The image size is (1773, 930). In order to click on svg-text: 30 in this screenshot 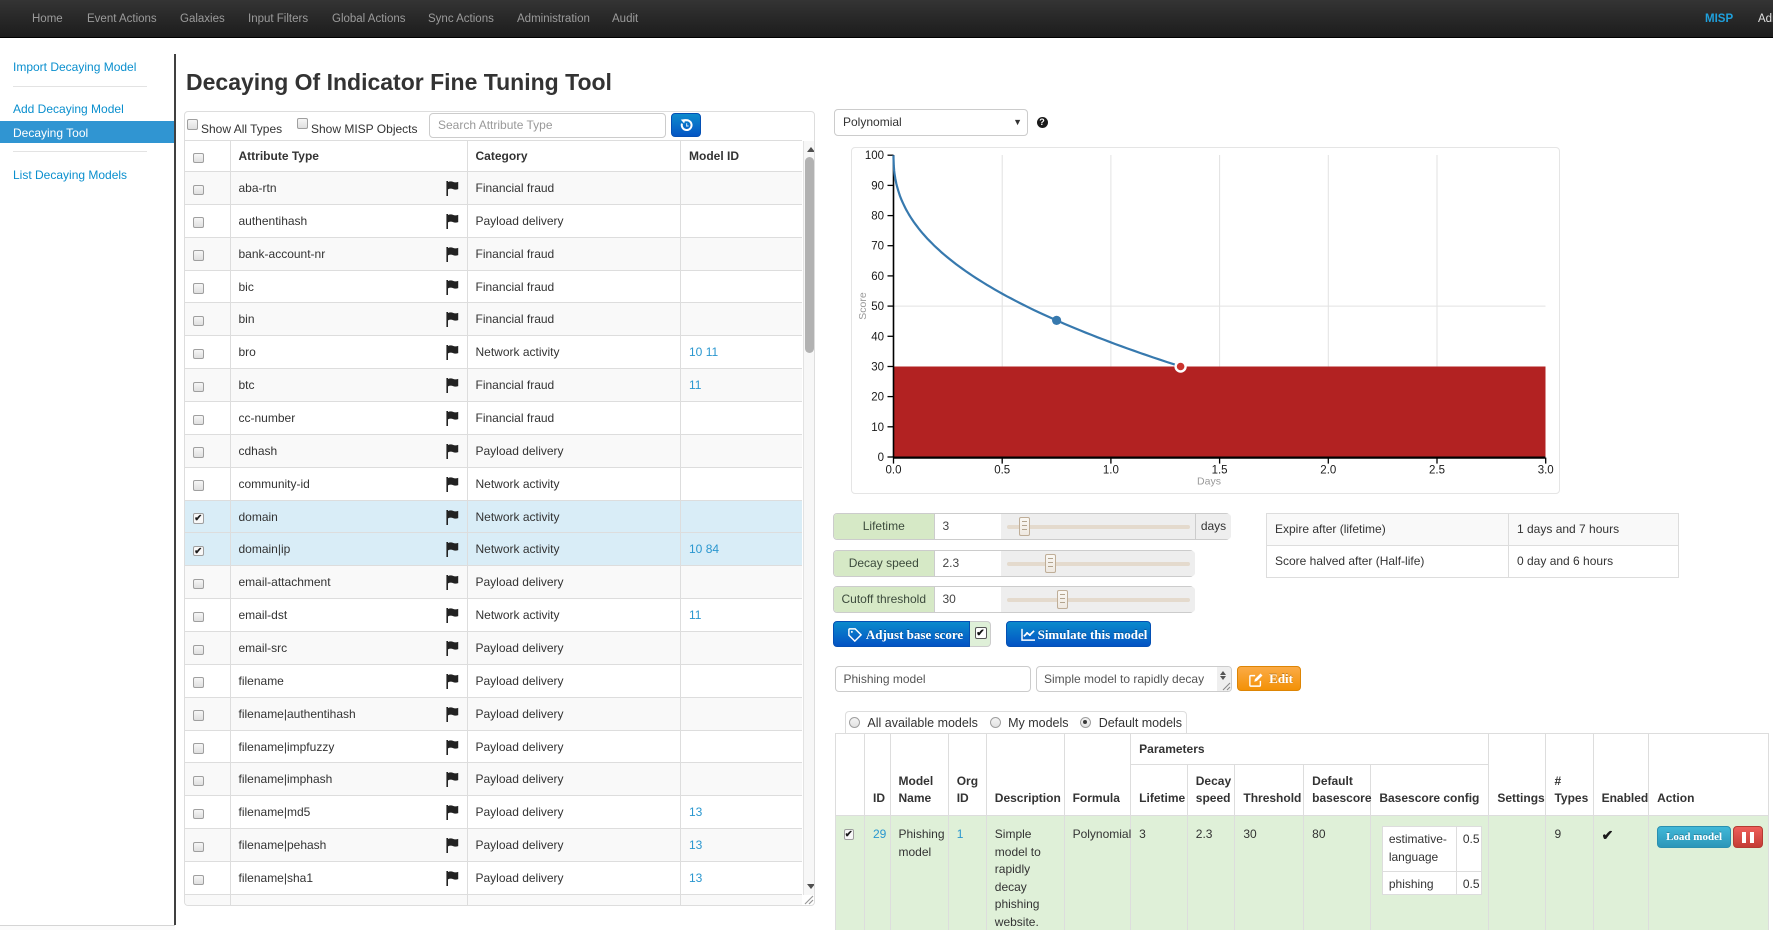, I will do `click(877, 368)`.